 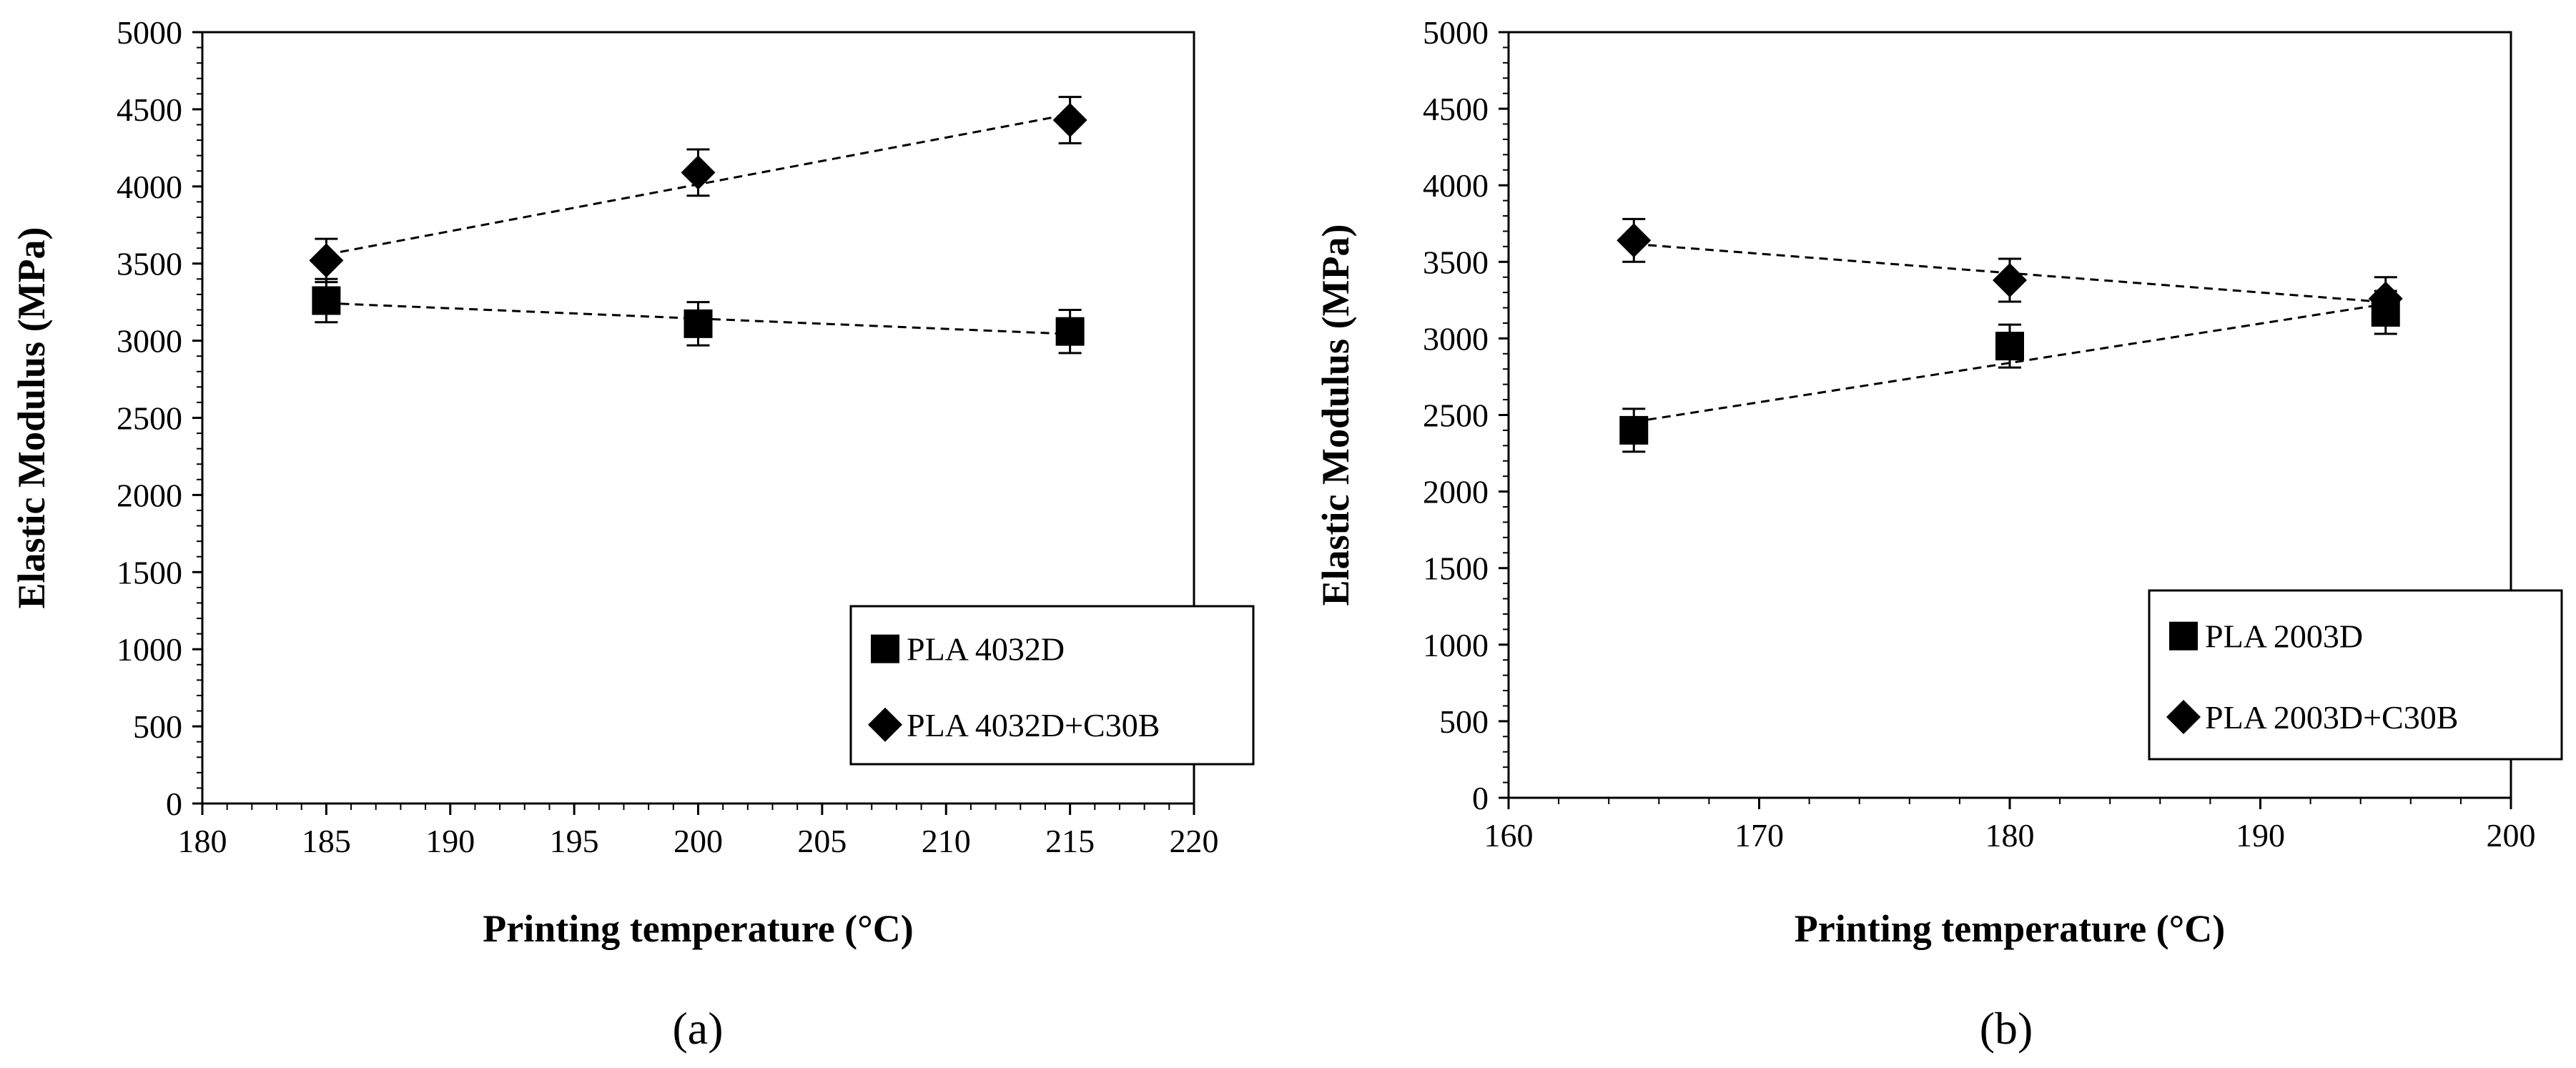 I want to click on legend-label: PLA 4032D, so click(x=986, y=649).